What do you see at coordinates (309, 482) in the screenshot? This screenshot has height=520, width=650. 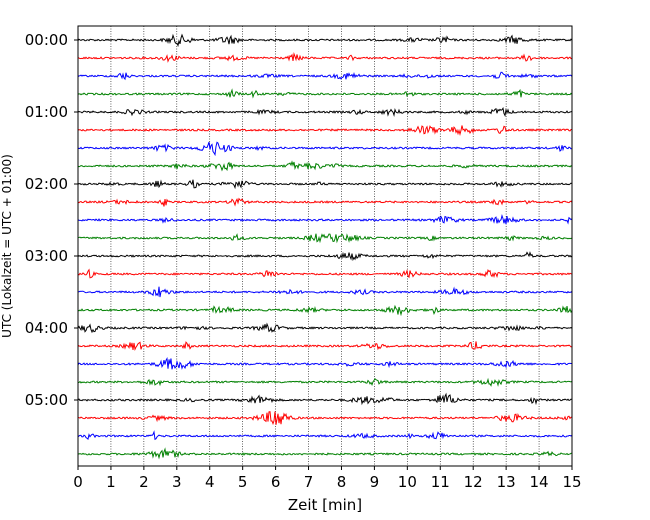 I see `x-tick-label: 7` at bounding box center [309, 482].